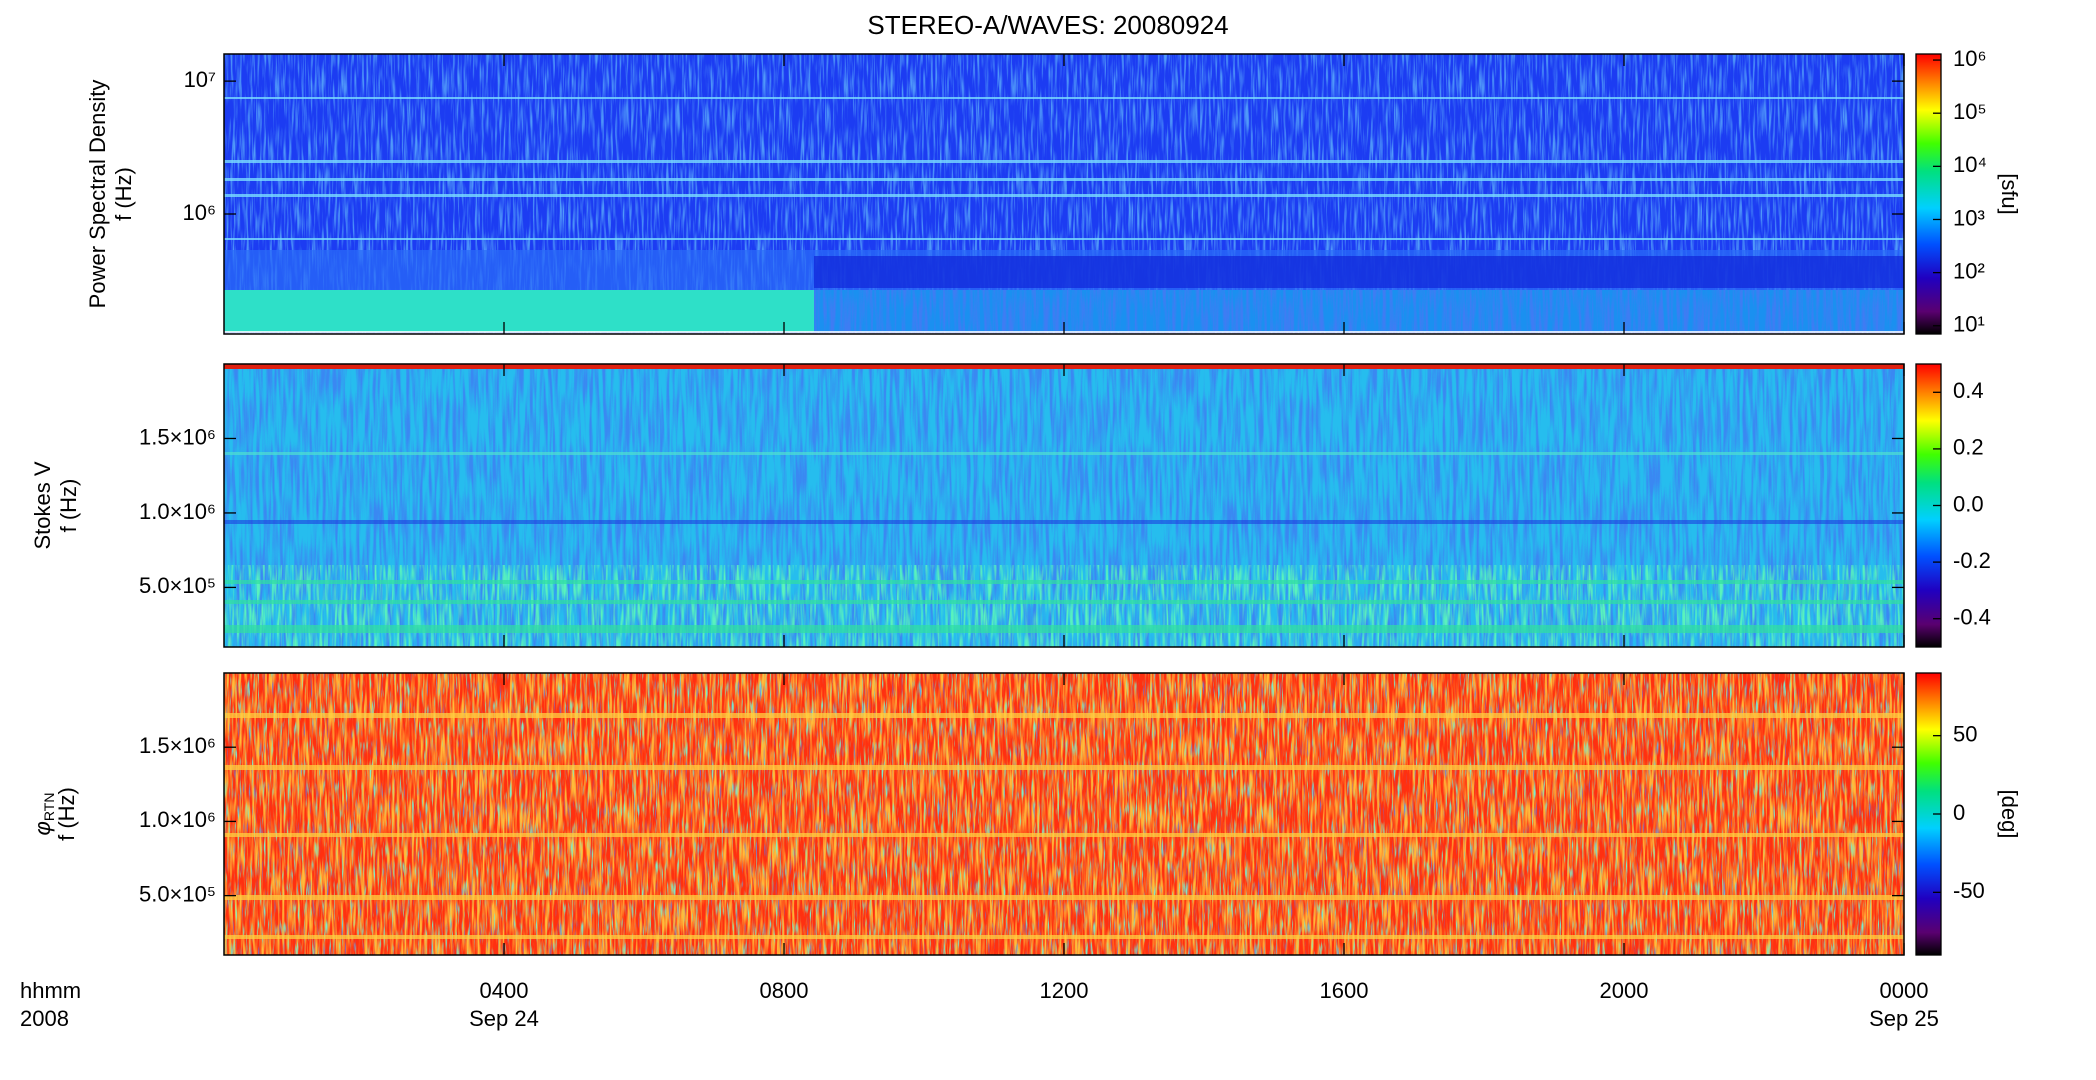 This screenshot has width=2096, height=1080. Describe the element at coordinates (50, 990) in the screenshot. I see `x-corner-label: hhmm` at that location.